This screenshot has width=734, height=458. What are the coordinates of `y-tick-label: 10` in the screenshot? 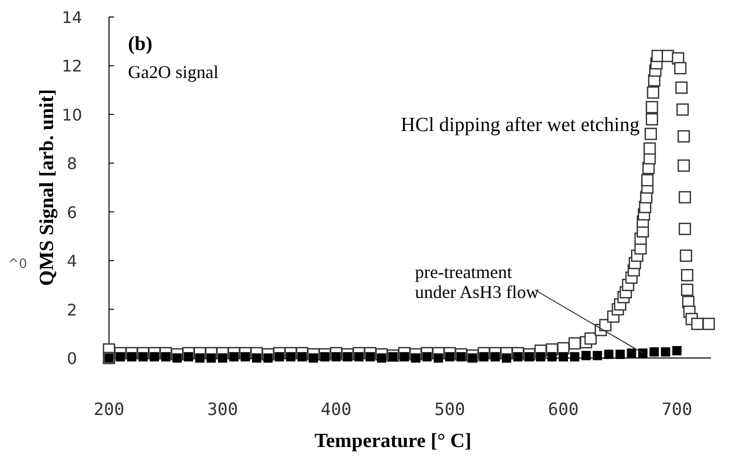 It's located at (72, 114).